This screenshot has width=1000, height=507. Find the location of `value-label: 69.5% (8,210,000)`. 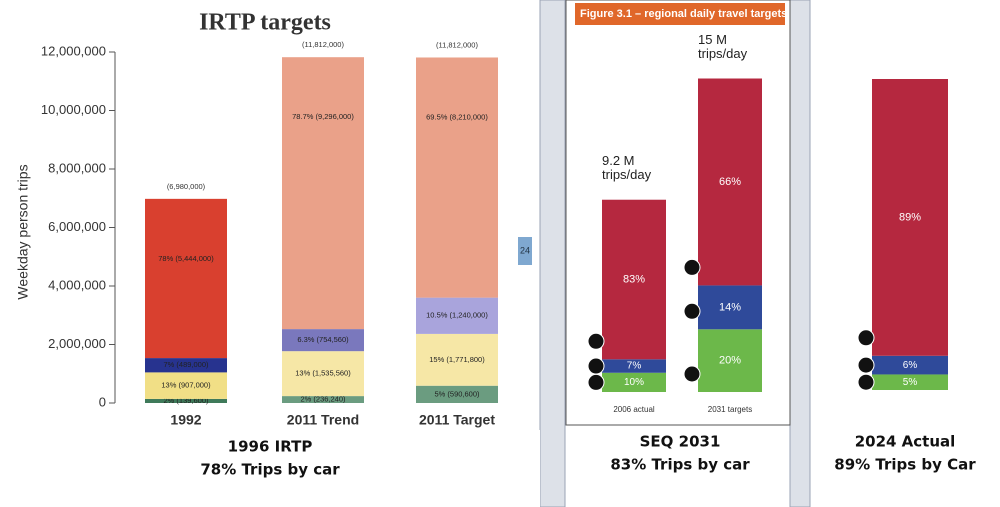

value-label: 69.5% (8,210,000) is located at coordinates (457, 116).